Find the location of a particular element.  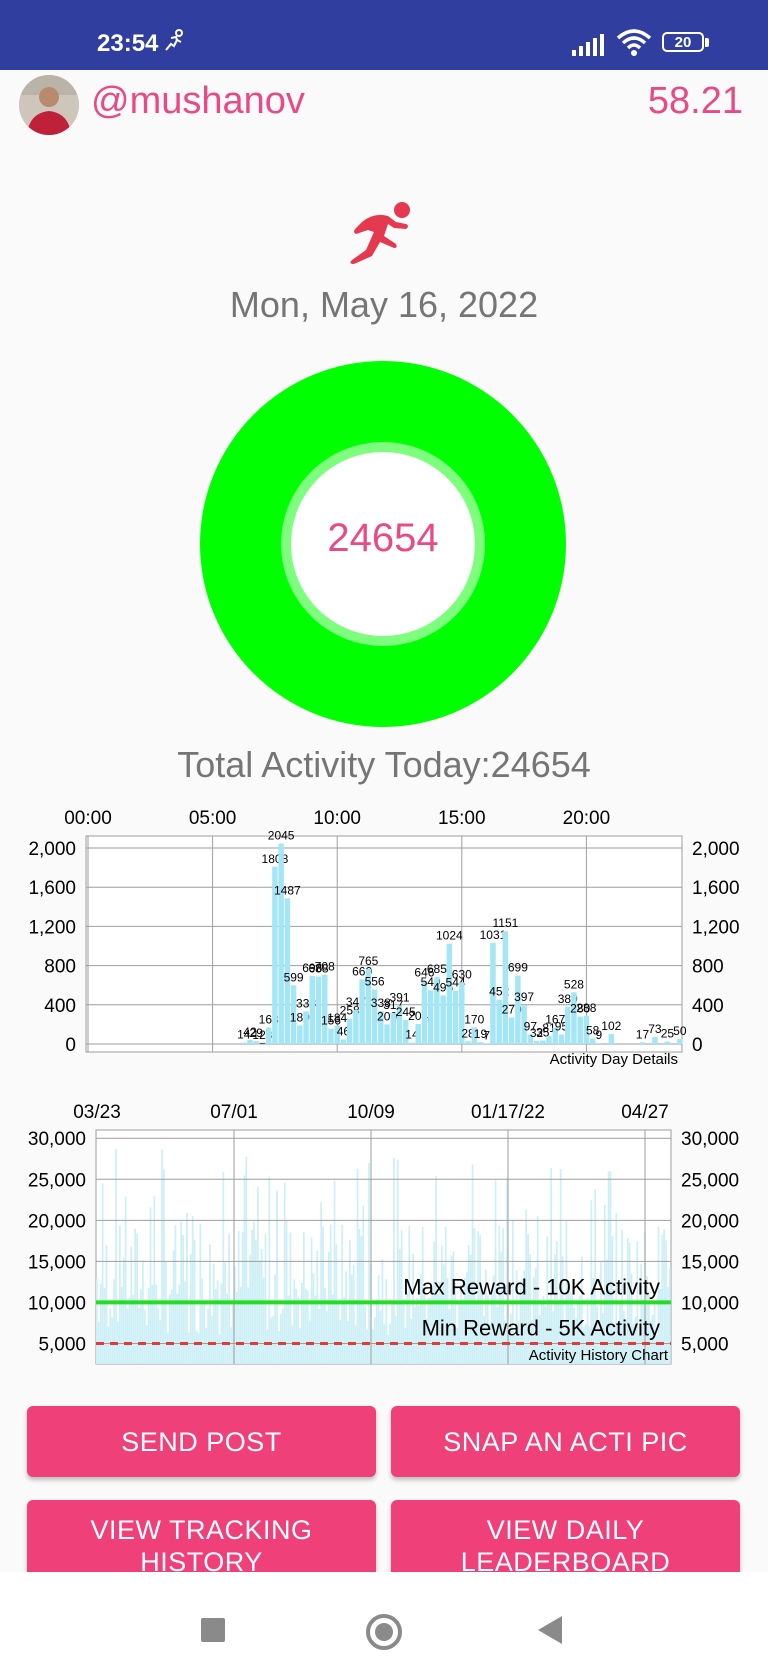

chart-data-label: 646 is located at coordinates (424, 973).